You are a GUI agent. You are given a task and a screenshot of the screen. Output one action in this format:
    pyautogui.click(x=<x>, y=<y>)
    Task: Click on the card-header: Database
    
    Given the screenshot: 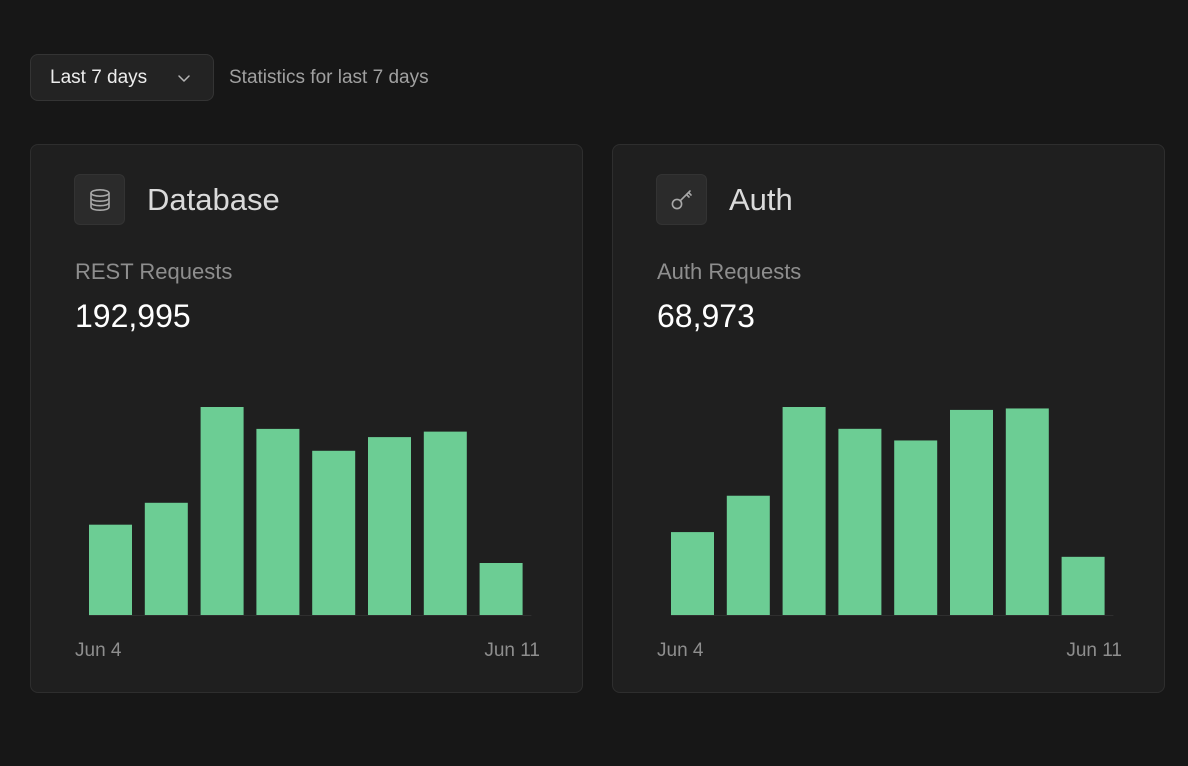 What is the action you would take?
    pyautogui.click(x=177, y=199)
    